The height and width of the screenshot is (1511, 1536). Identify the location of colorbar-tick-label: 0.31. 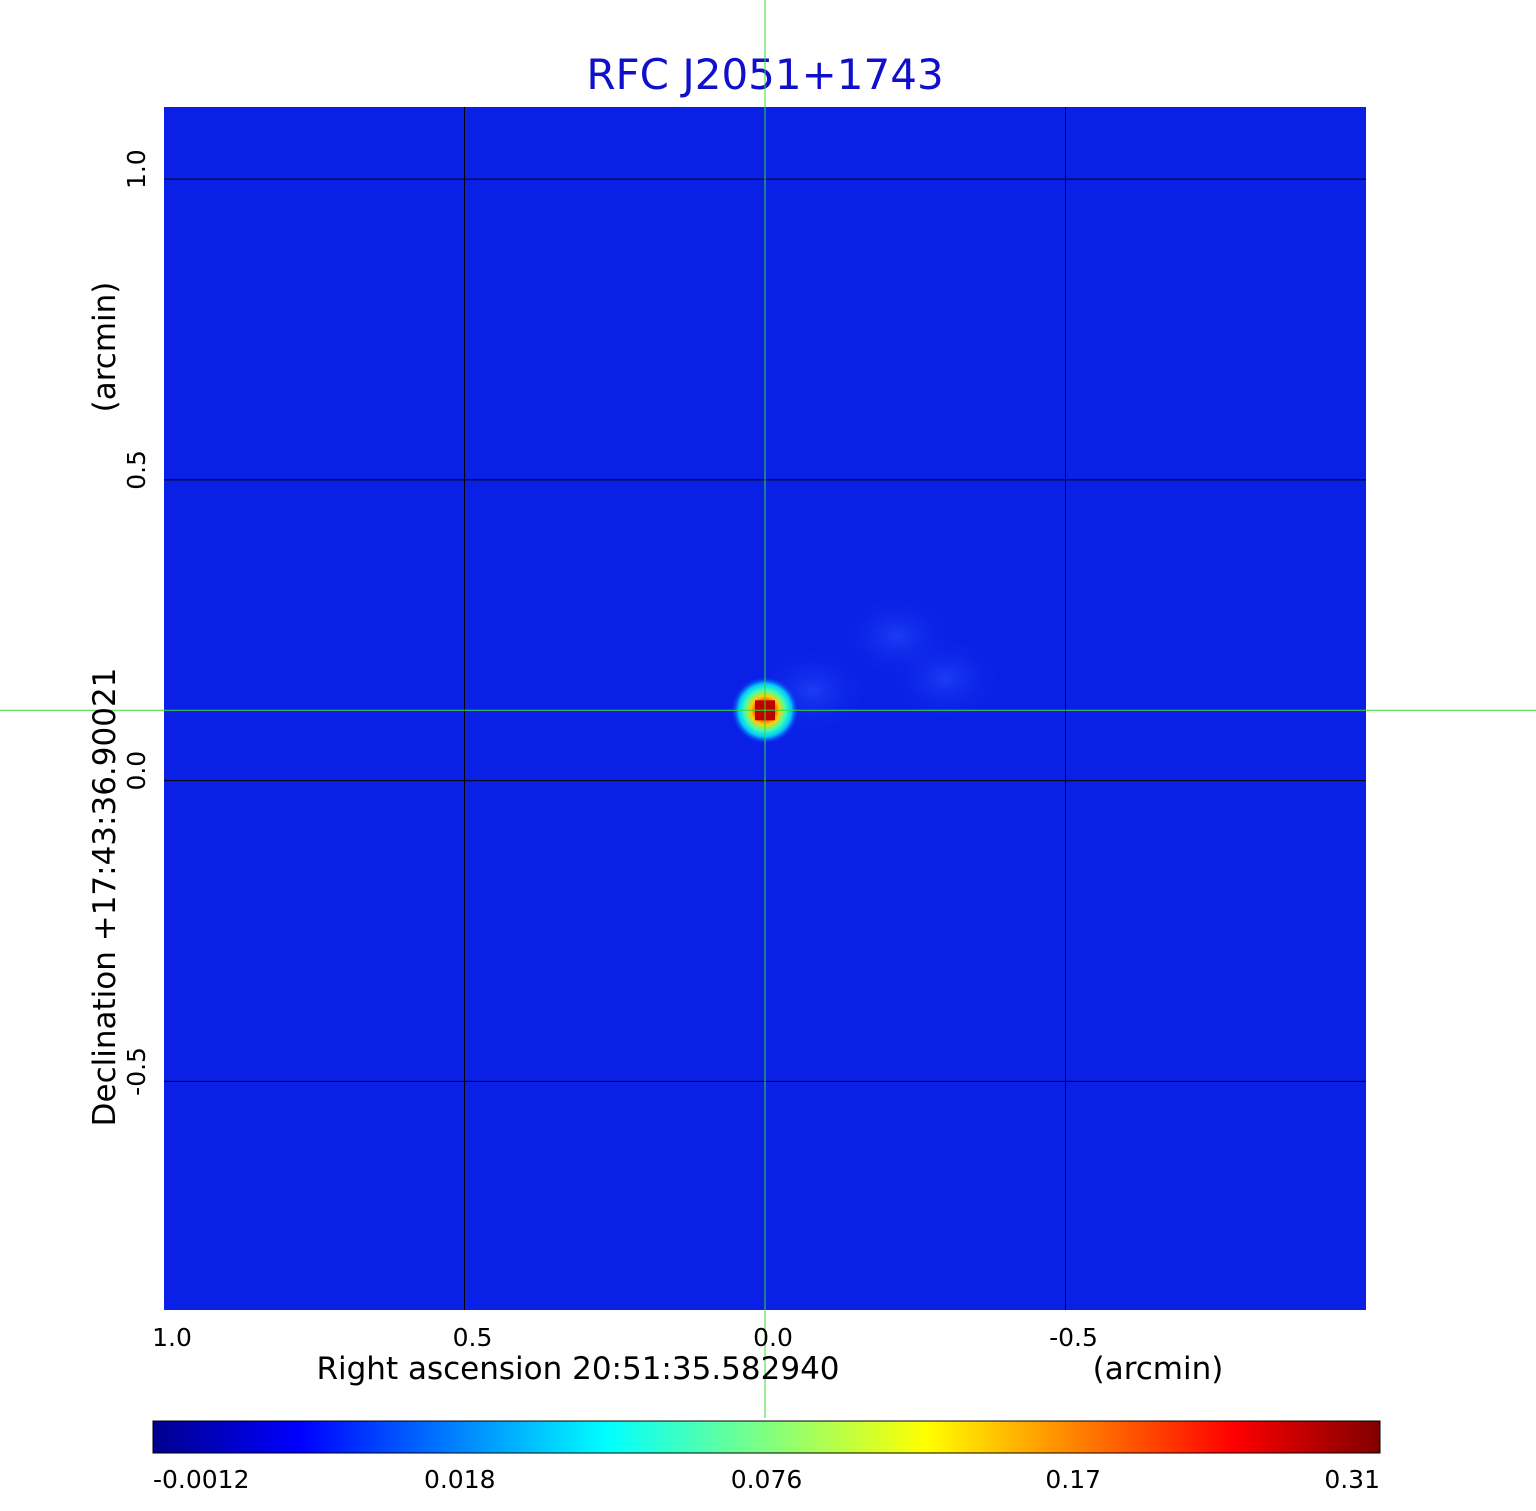
(1352, 1479).